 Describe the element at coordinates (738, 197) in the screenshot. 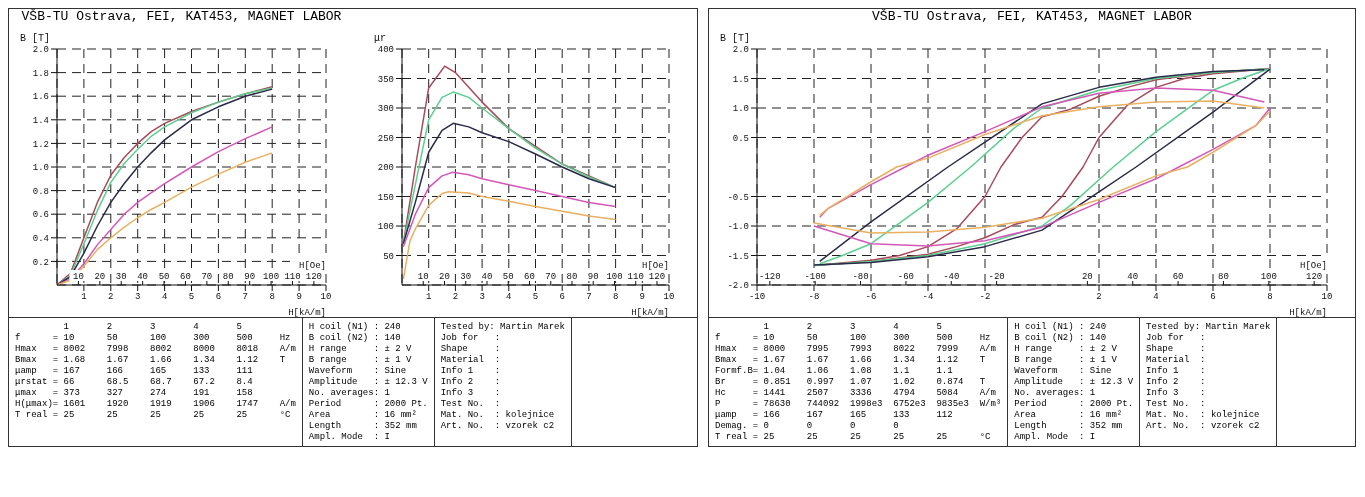

I see `y-tick-label: -0.5` at that location.